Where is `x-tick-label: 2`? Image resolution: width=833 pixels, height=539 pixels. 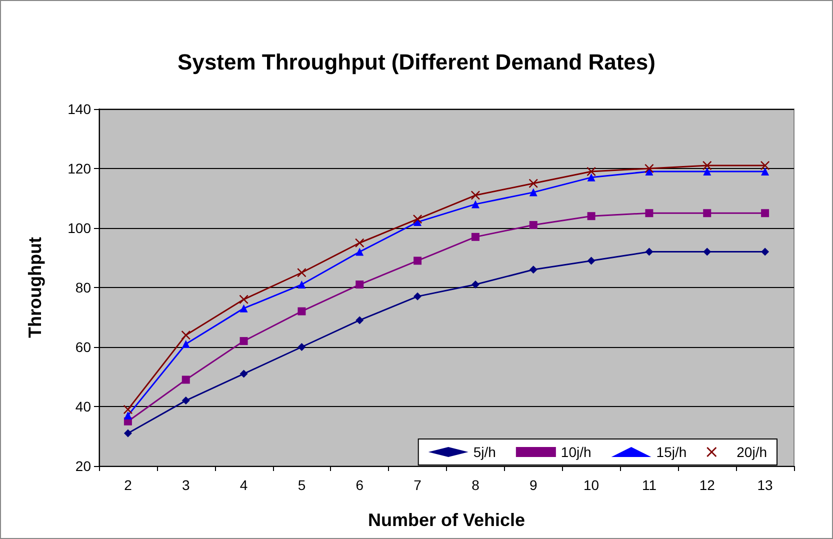 x-tick-label: 2 is located at coordinates (128, 485).